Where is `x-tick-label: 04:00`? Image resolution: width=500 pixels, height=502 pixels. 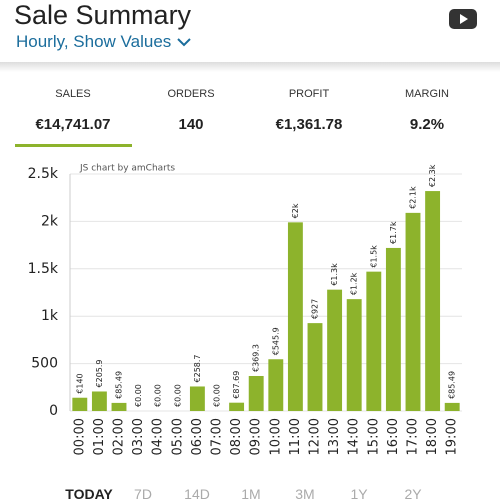
x-tick-label: 04:00 is located at coordinates (158, 436).